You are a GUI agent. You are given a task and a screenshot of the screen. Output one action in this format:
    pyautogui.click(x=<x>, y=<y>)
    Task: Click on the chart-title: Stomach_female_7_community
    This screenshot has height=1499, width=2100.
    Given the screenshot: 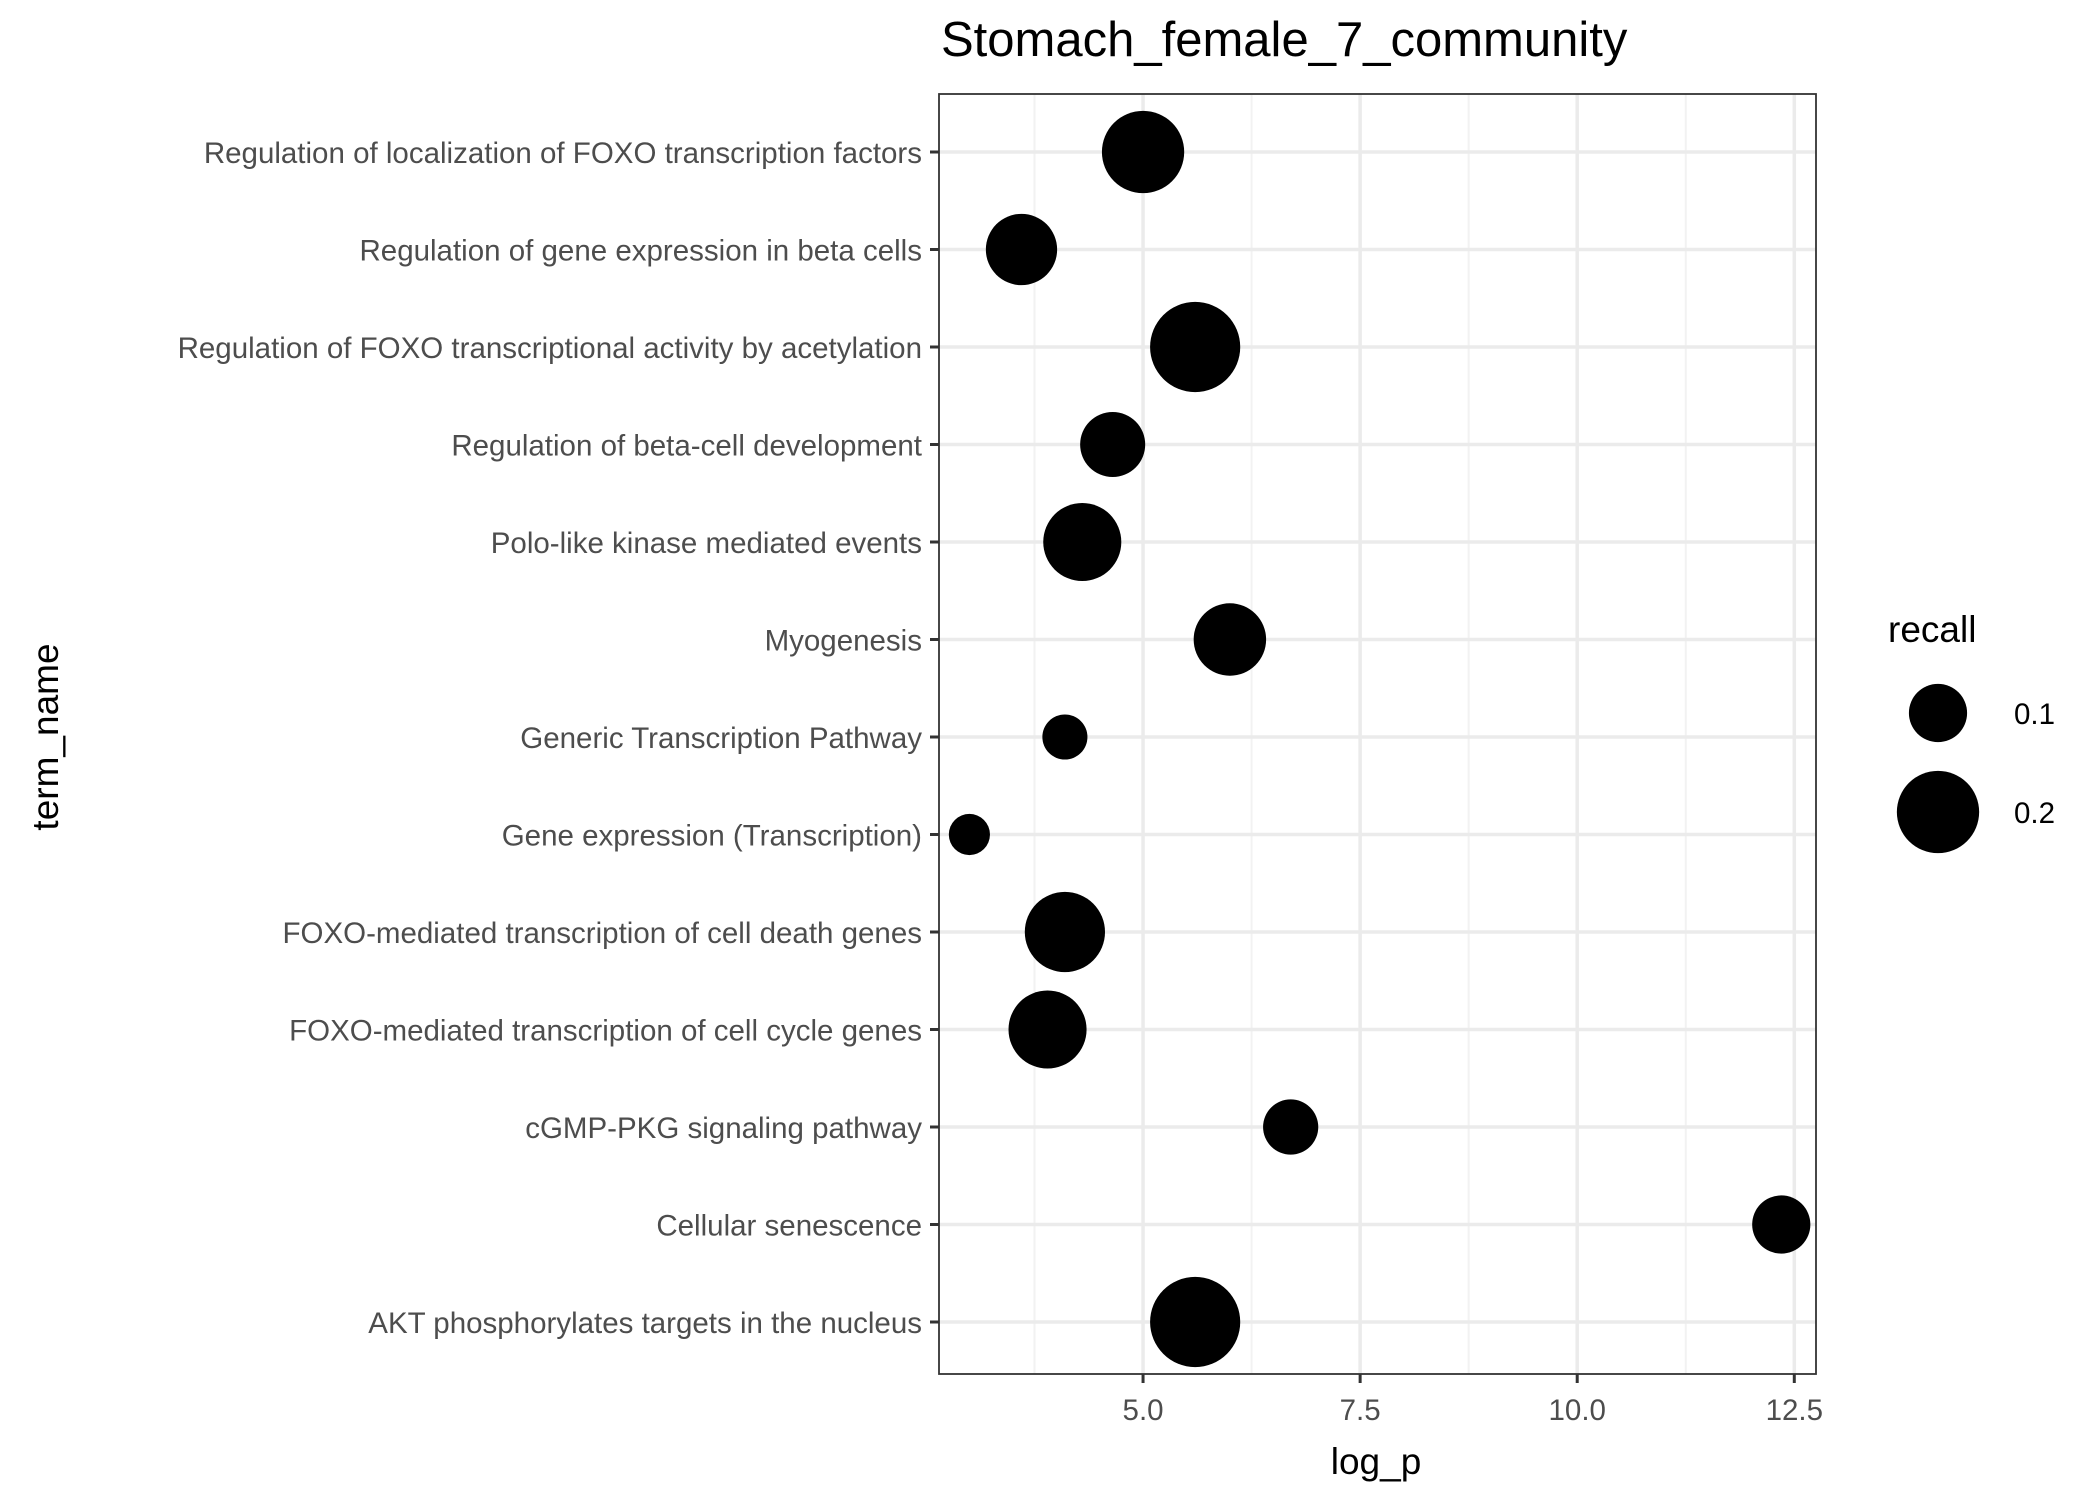 What is the action you would take?
    pyautogui.click(x=1284, y=40)
    